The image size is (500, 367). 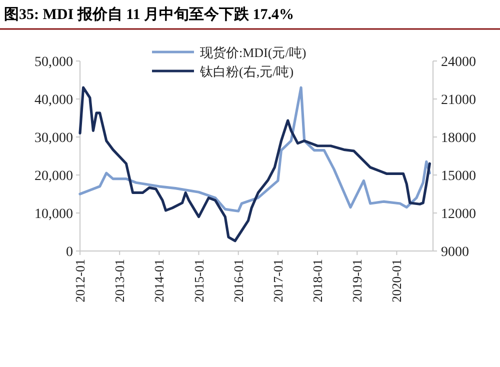 What do you see at coordinates (458, 138) in the screenshot?
I see `y2-tick-label: 18000` at bounding box center [458, 138].